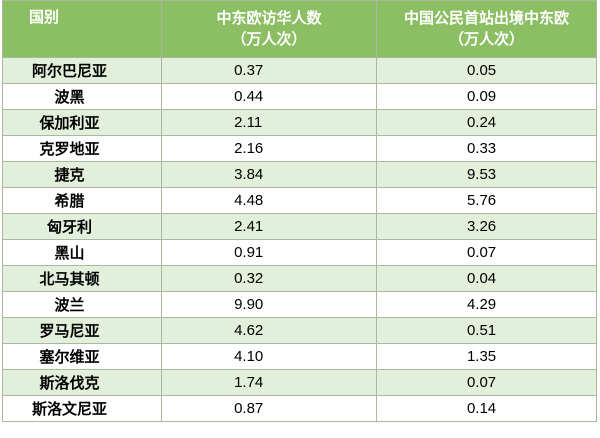  What do you see at coordinates (269, 252) in the screenshot?
I see `value-cell: 0.91` at bounding box center [269, 252].